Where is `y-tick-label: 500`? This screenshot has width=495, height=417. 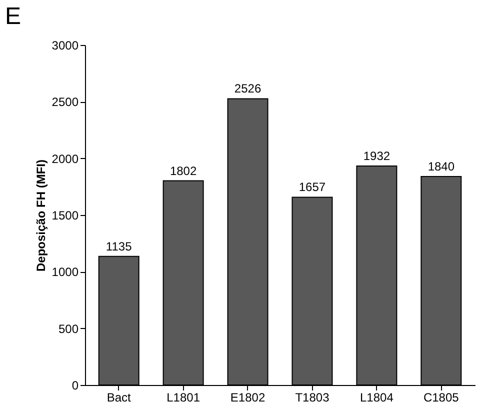 y-tick-label: 500 is located at coordinates (68, 329).